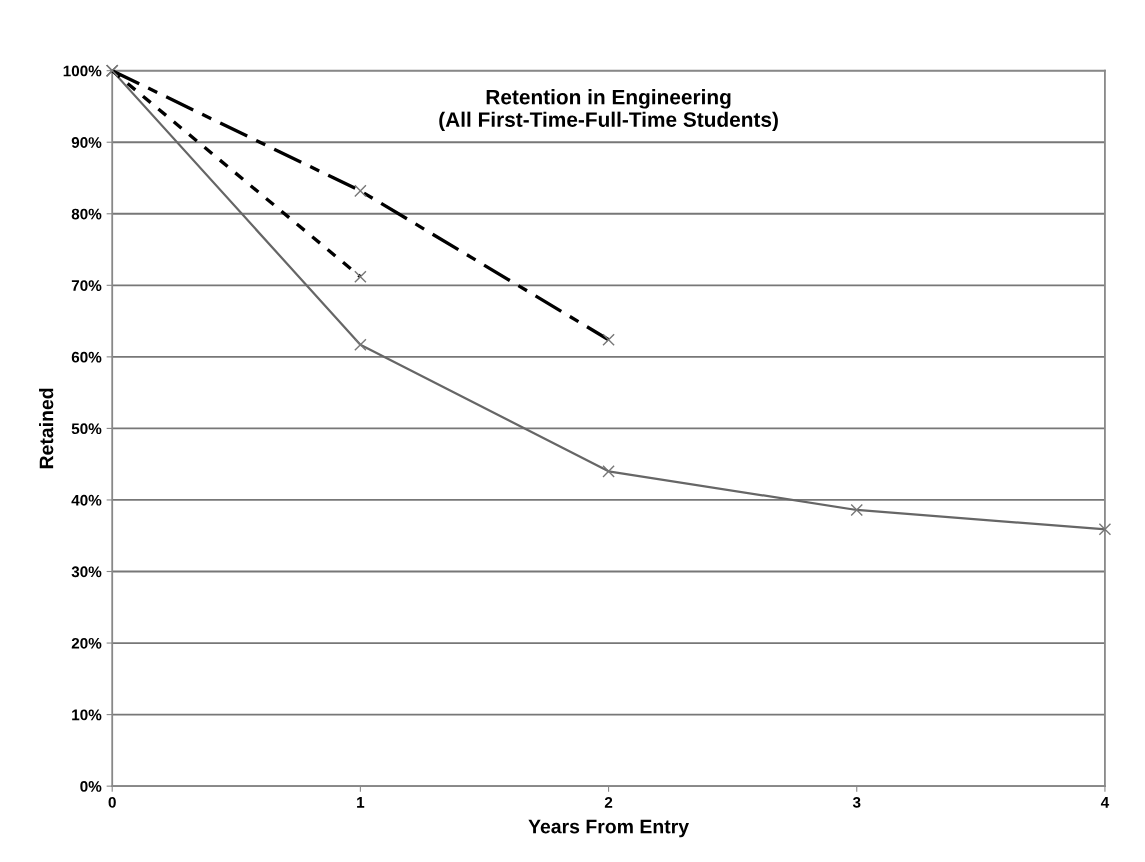 This screenshot has height=862, width=1145. I want to click on y-axis-title: Retained, so click(46, 428).